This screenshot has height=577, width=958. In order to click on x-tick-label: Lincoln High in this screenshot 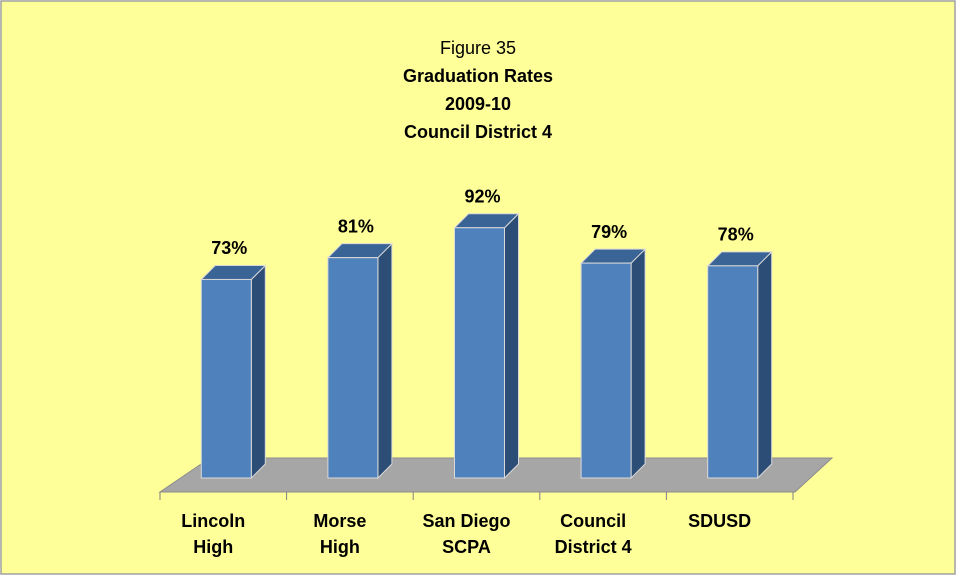, I will do `click(213, 534)`.